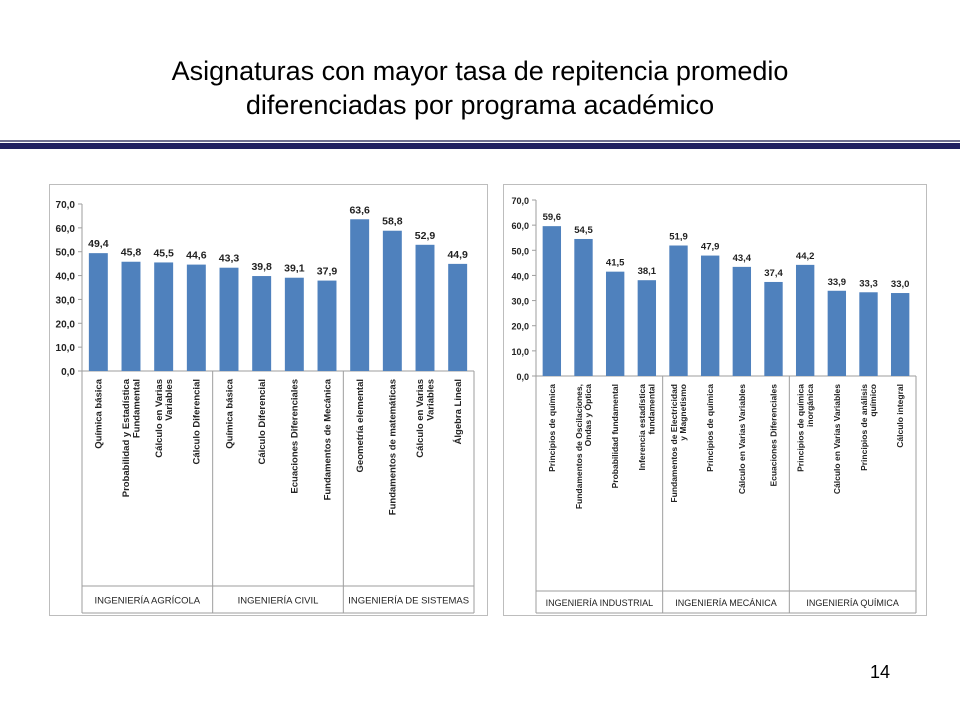 The height and width of the screenshot is (720, 960). Describe the element at coordinates (678, 237) in the screenshot. I see `data-label: 51,9` at that location.